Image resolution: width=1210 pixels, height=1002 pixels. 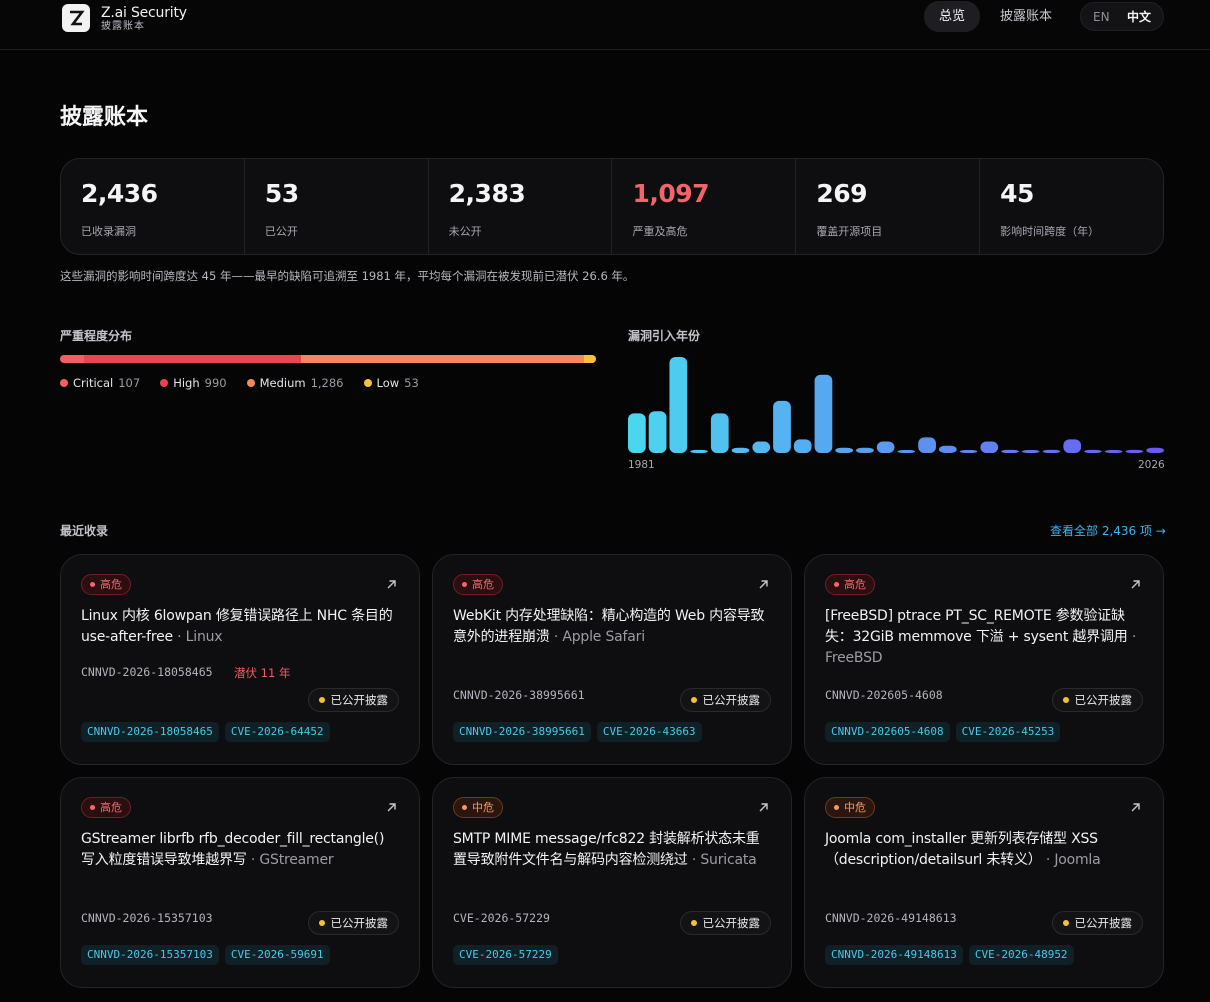 I want to click on brand-subtitle: 披露账本, so click(x=123, y=26).